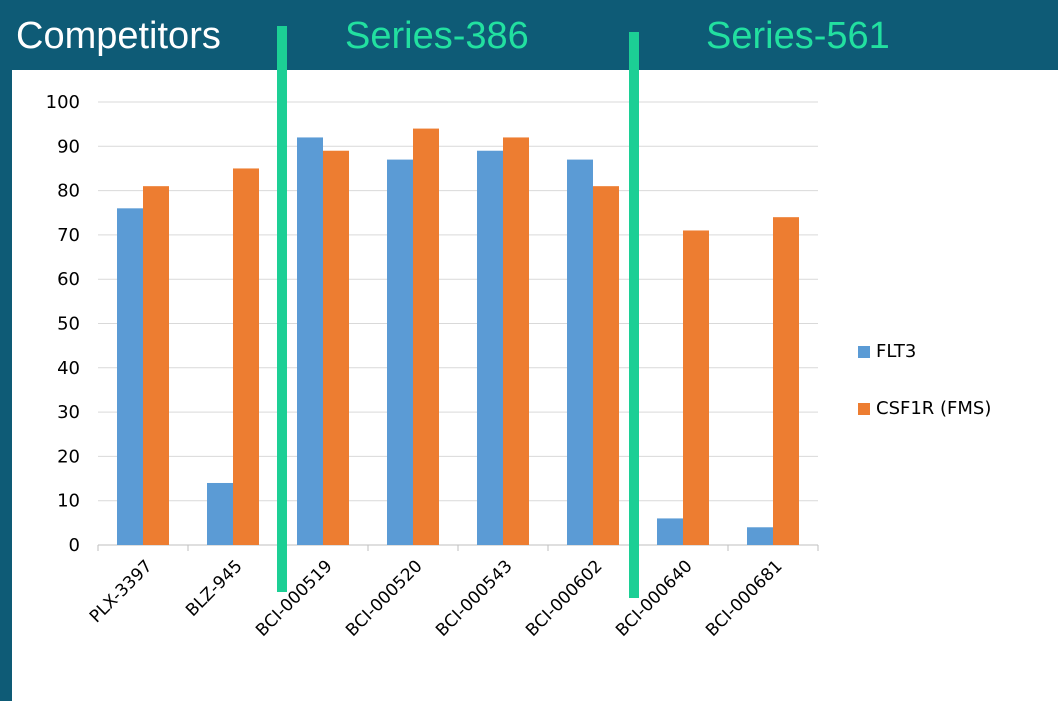 Image resolution: width=1058 pixels, height=701 pixels. Describe the element at coordinates (74, 545) in the screenshot. I see `y-tick-label: 0` at that location.